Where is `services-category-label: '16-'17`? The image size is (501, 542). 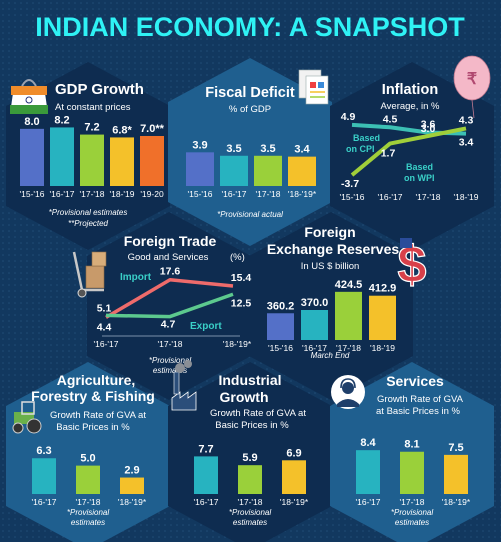
services-category-label: '16-'17 is located at coordinates (368, 502).